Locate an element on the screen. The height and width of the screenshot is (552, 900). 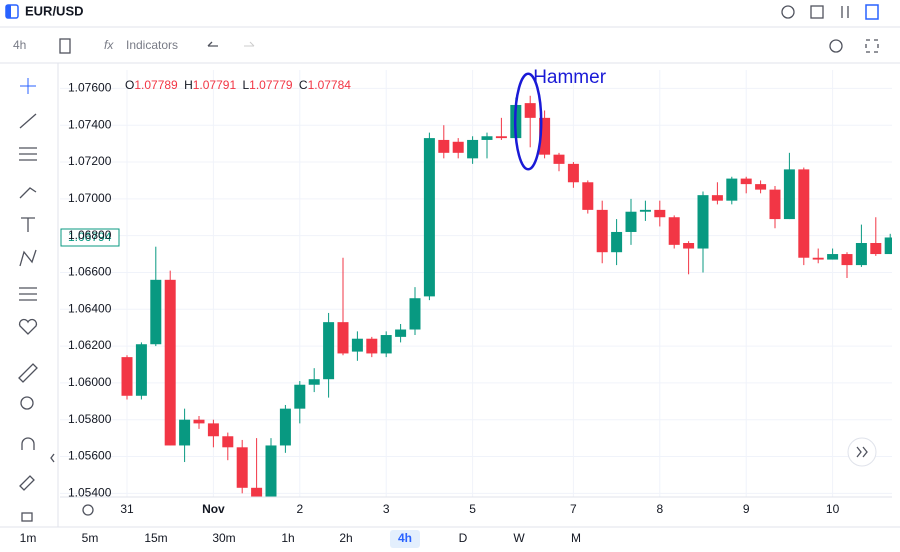
layout-icon is located at coordinates (817, 12).